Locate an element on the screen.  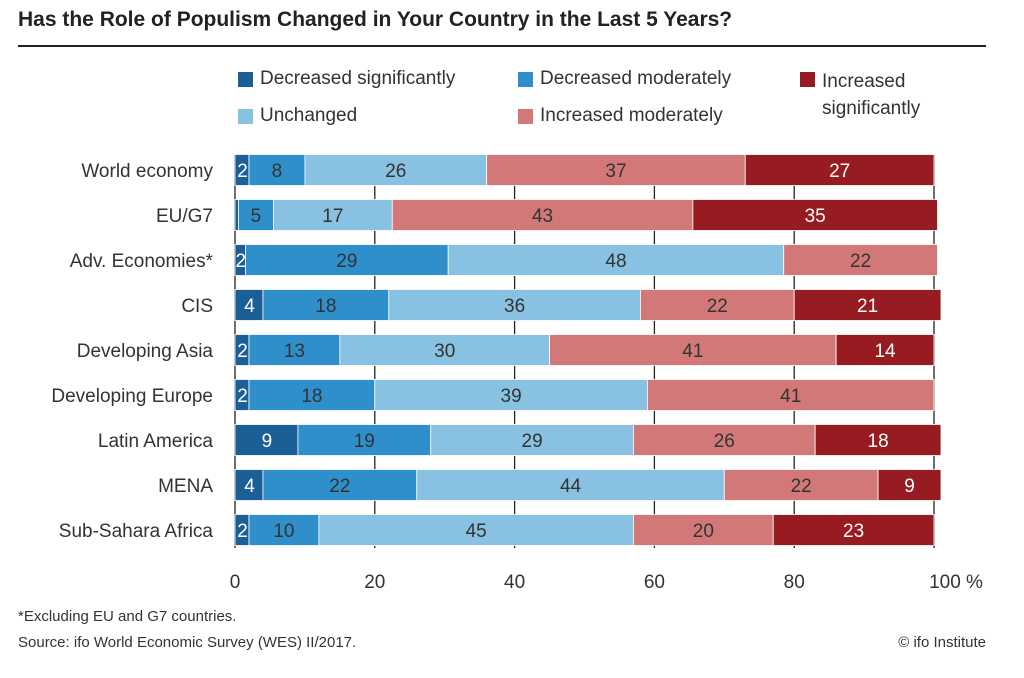
data-label: 19 is located at coordinates (364, 441).